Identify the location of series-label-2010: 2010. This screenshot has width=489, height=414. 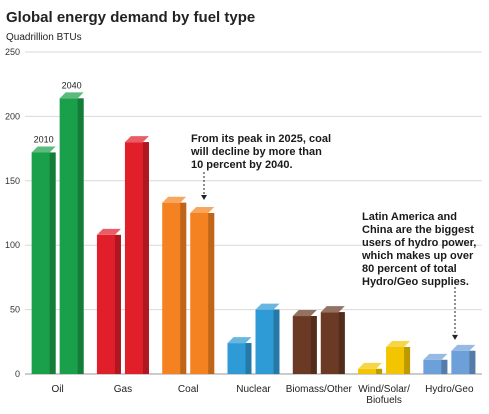
(44, 139).